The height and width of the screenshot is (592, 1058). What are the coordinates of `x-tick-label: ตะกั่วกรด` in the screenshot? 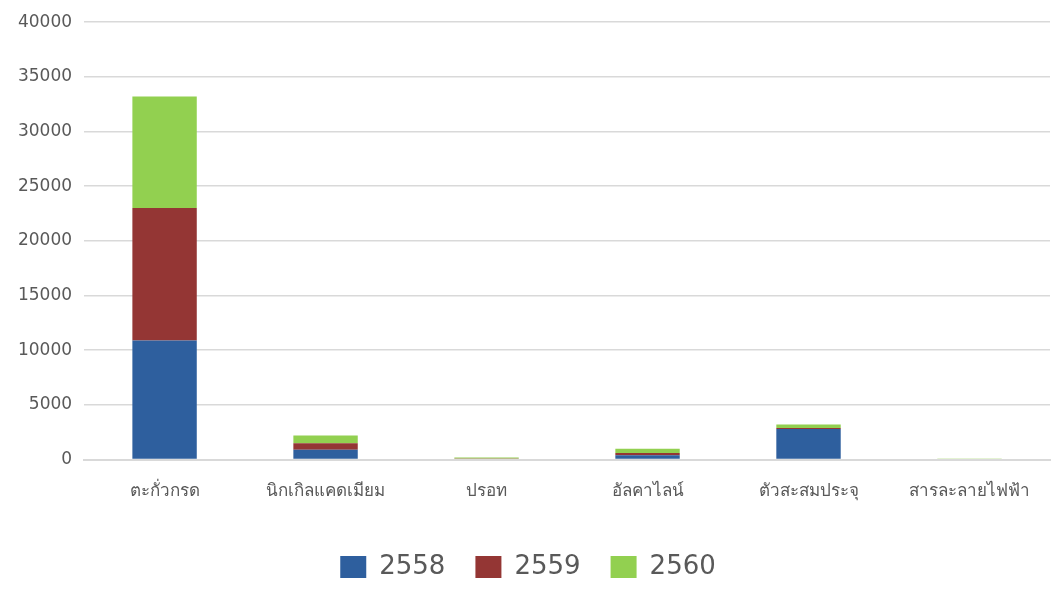 It's located at (164, 489).